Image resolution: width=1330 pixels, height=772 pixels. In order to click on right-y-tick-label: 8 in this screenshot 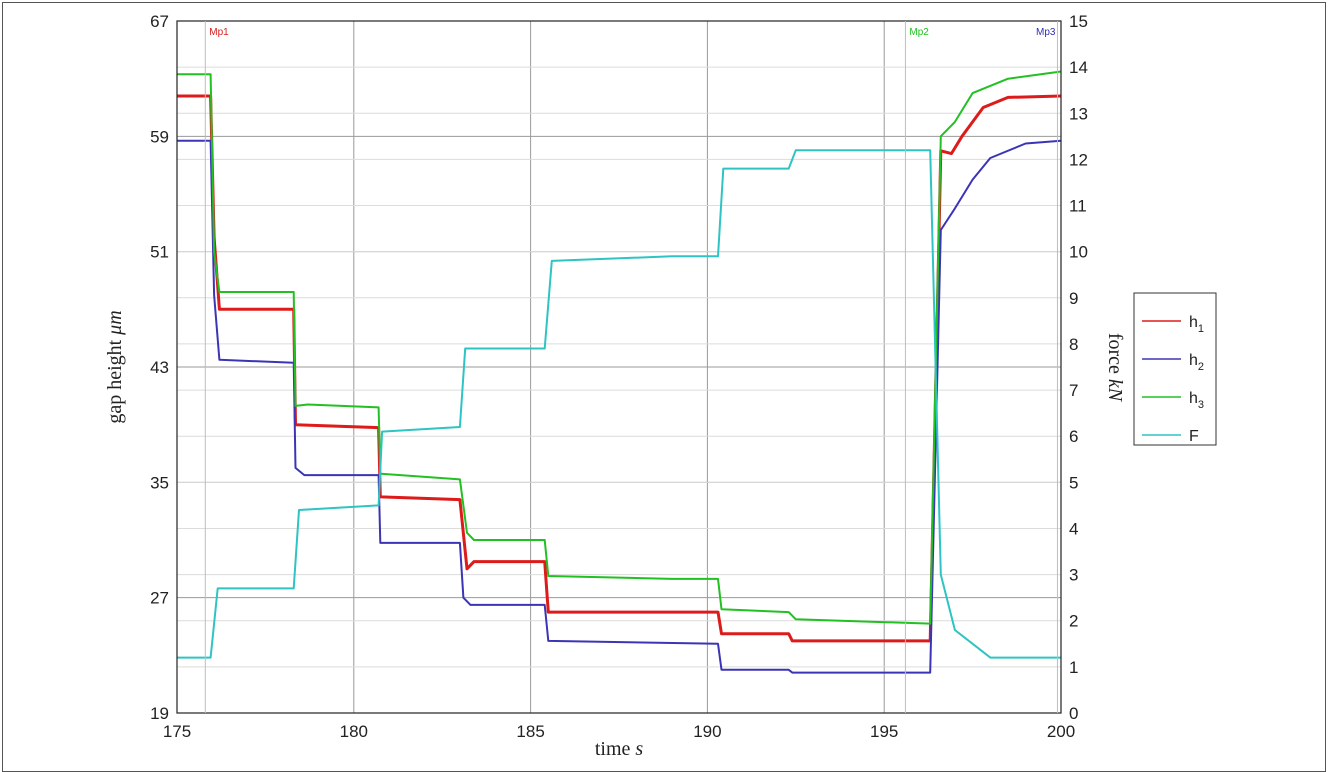, I will do `click(1073, 344)`.